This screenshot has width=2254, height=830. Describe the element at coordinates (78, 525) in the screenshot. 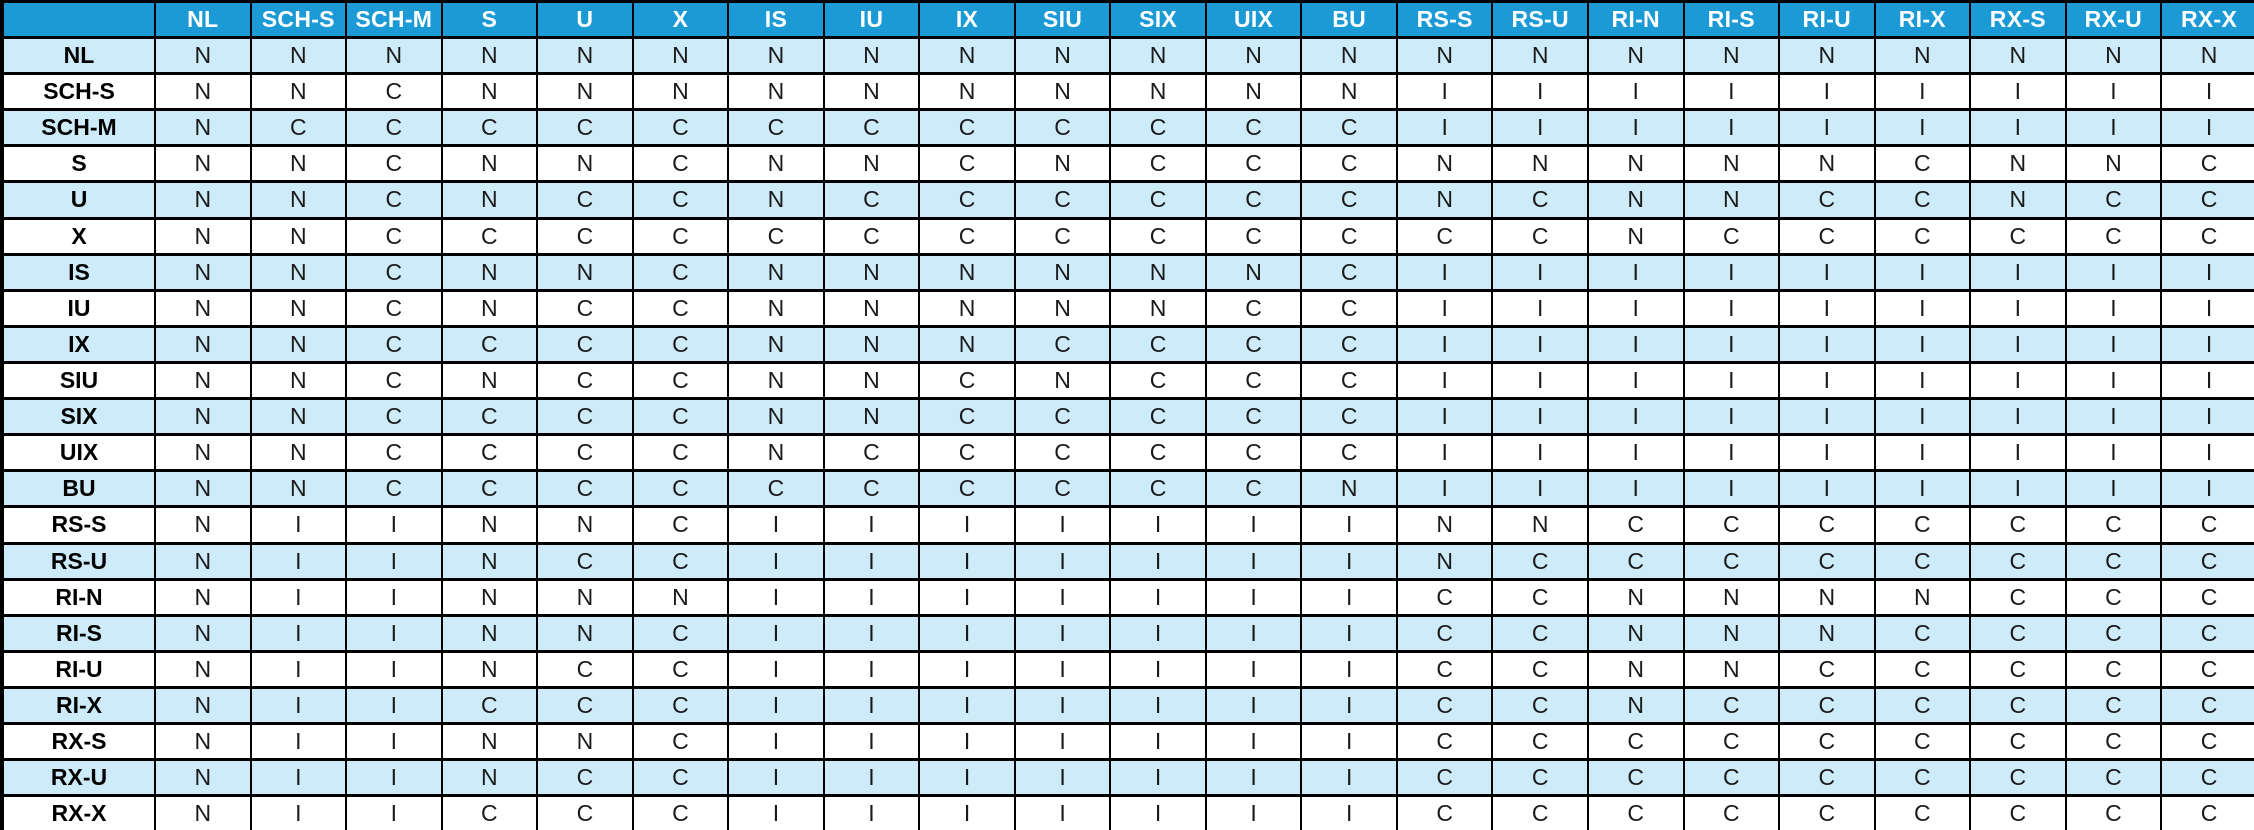

I see `row-header: RS-S` at that location.